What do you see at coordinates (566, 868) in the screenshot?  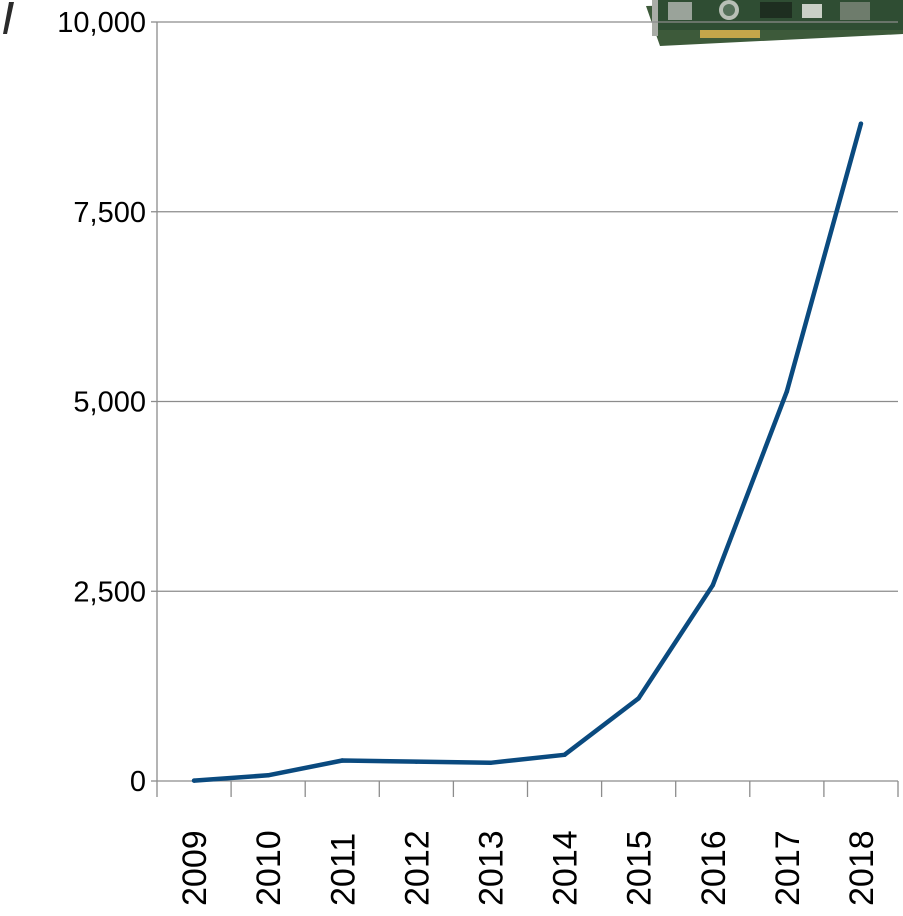 I see `x-tick-label: 2014` at bounding box center [566, 868].